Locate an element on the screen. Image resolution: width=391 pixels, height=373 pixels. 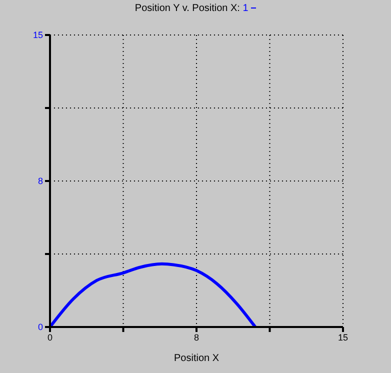
y-tick-label: 0 is located at coordinates (40, 327).